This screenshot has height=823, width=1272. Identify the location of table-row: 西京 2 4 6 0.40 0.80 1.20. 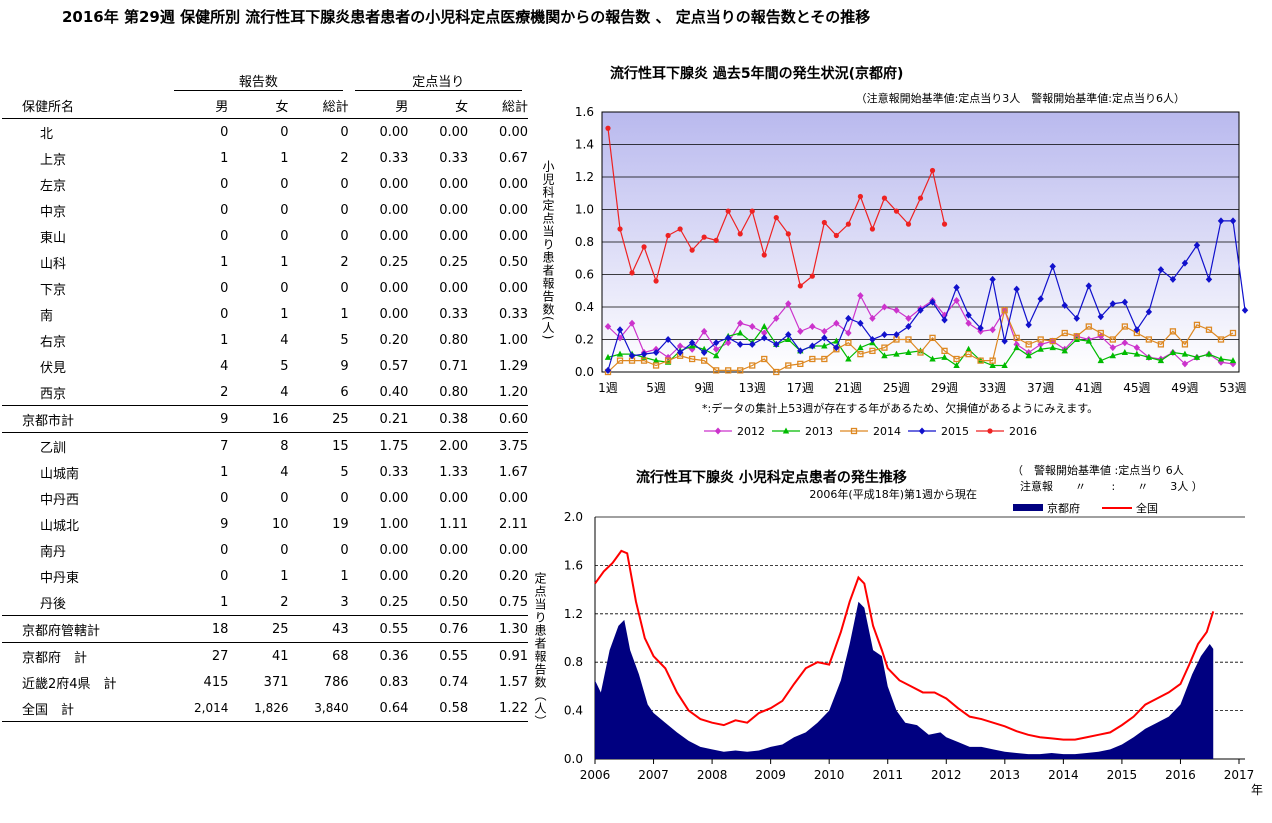
(265, 392).